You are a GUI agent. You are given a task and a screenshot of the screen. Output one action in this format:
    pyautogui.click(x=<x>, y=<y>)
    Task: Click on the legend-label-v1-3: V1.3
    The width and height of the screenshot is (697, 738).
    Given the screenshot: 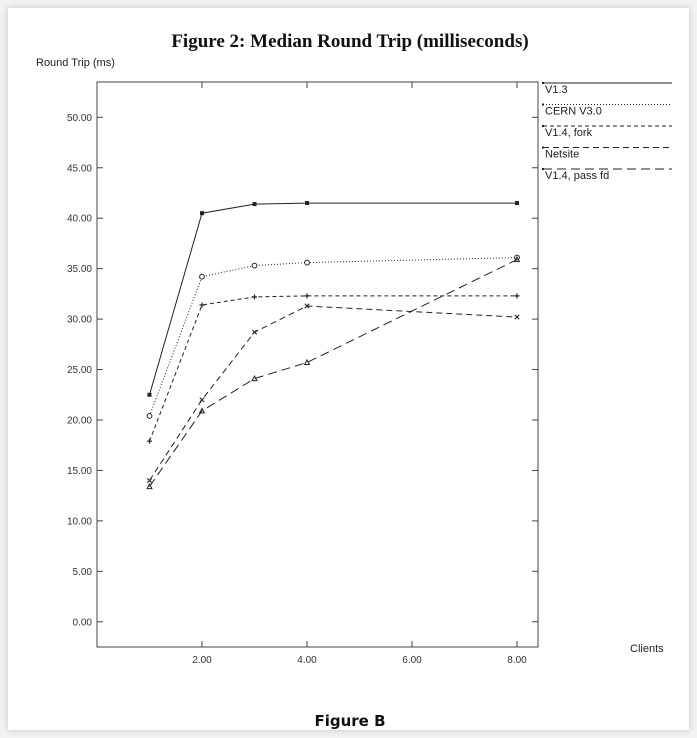 What is the action you would take?
    pyautogui.click(x=556, y=90)
    